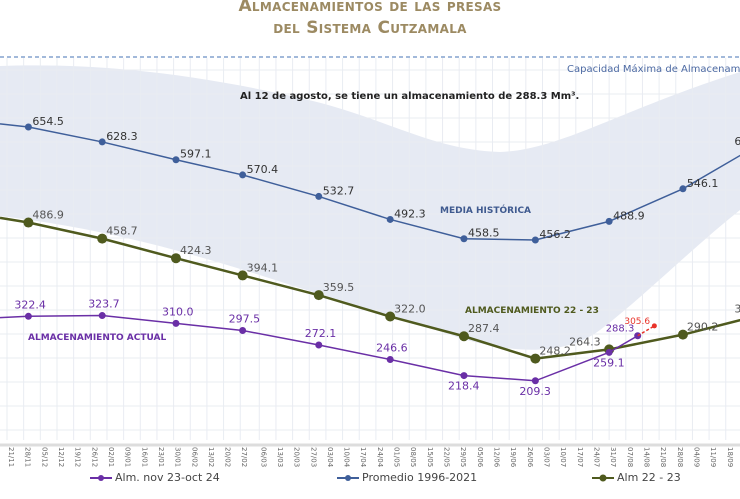 The width and height of the screenshot is (740, 499). I want to click on x-tick-label: 27/03, so click(313, 457).